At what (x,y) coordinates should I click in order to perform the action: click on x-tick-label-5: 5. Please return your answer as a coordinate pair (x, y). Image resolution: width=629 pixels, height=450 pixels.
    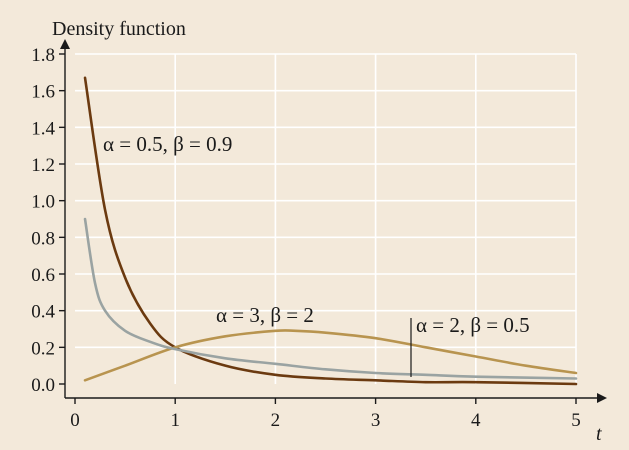
    Looking at the image, I should click on (576, 420).